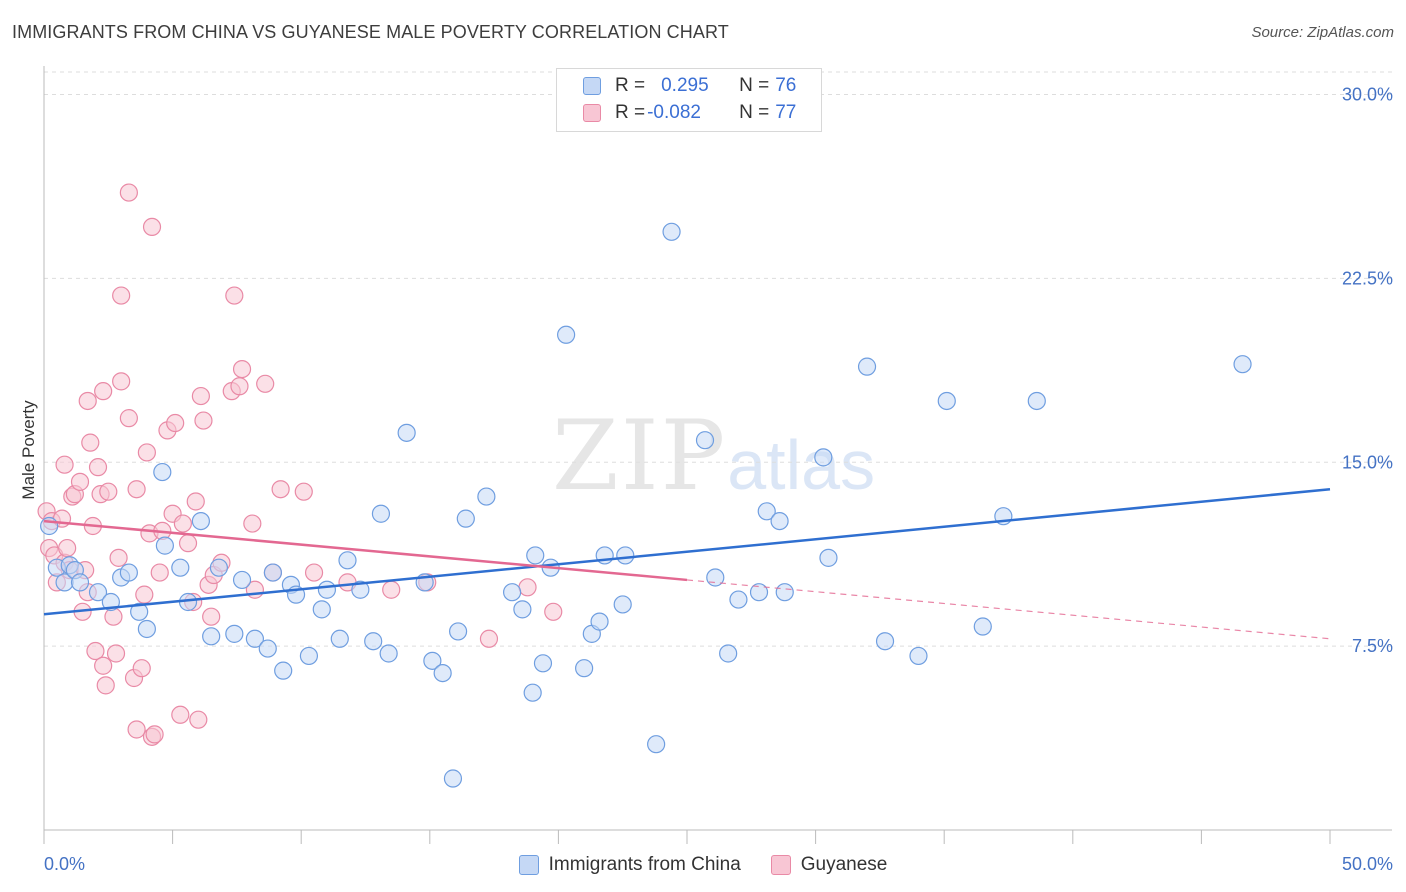 The height and width of the screenshot is (892, 1406). Describe the element at coordinates (786, 85) in the screenshot. I see `legend-n-value-china: 76` at that location.